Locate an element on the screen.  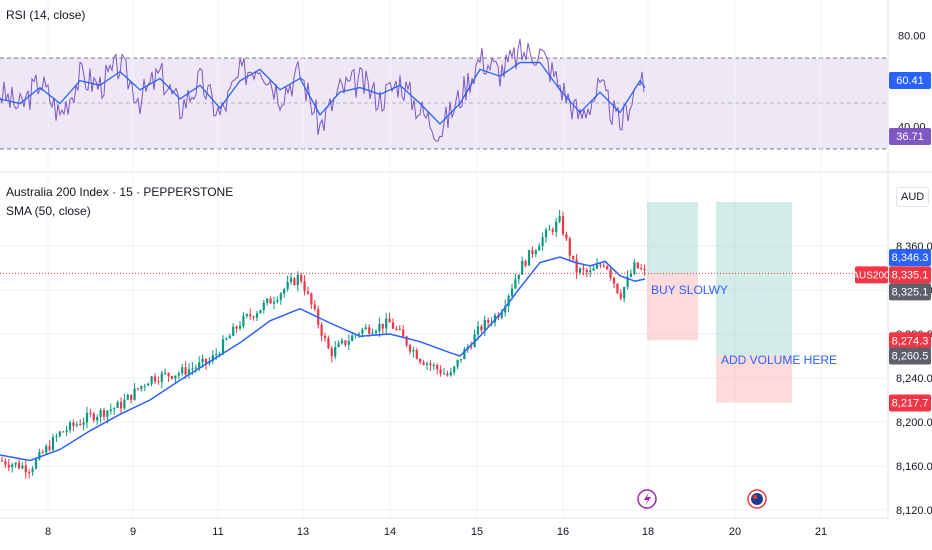
time-axis-label: 15 is located at coordinates (477, 532).